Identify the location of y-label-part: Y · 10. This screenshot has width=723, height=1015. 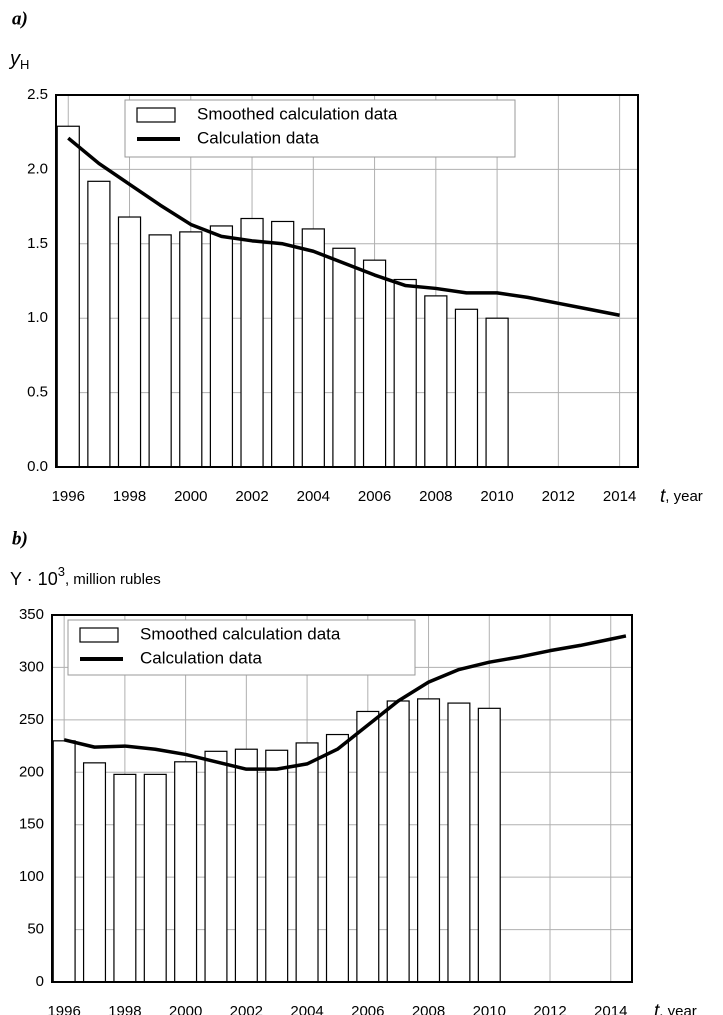
(34, 579).